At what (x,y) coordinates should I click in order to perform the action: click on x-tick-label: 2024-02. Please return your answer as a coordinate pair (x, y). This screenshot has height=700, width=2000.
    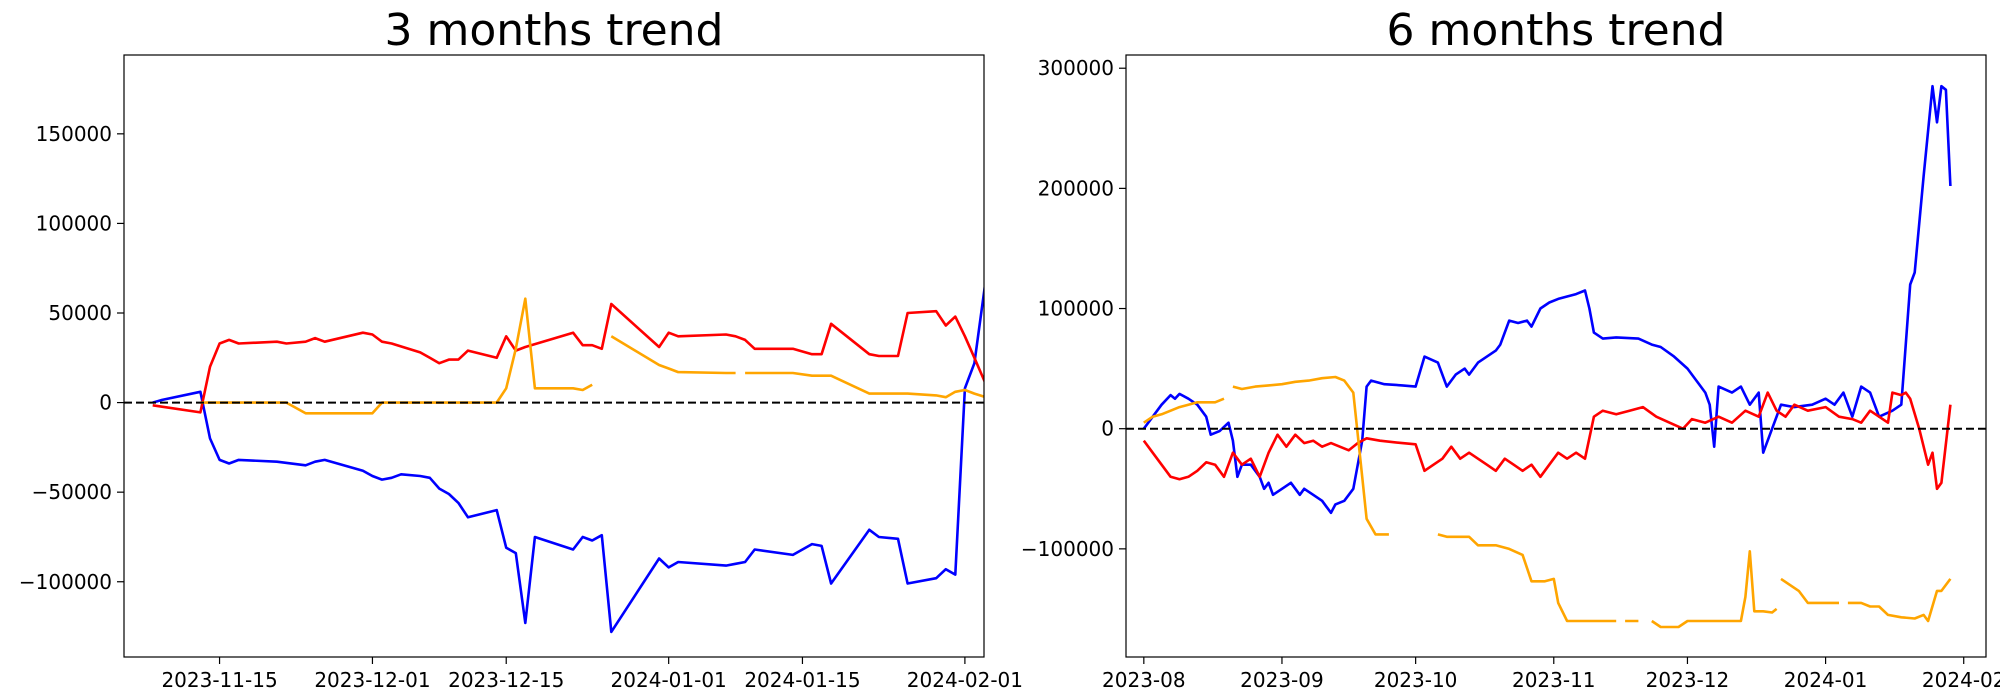
    Looking at the image, I should click on (1961, 680).